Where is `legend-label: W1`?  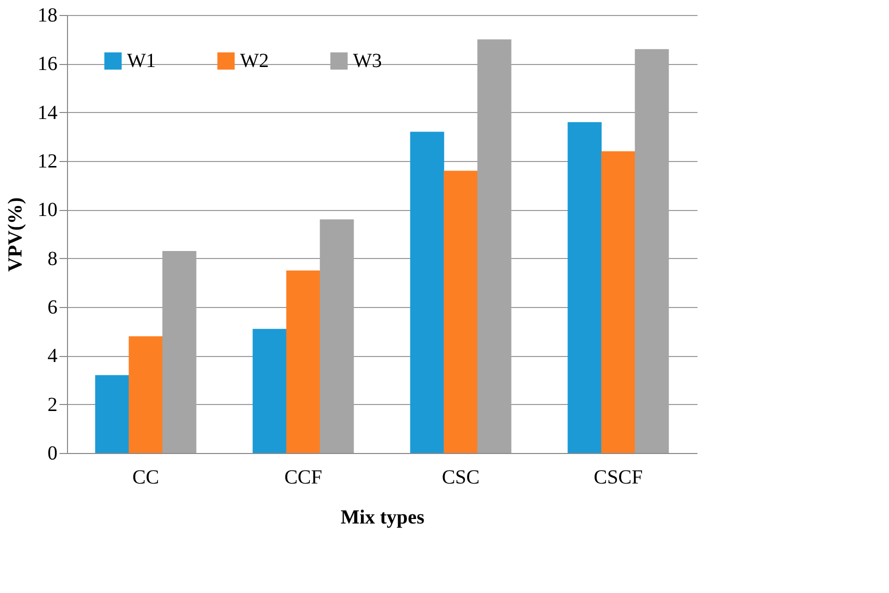 legend-label: W1 is located at coordinates (141, 61).